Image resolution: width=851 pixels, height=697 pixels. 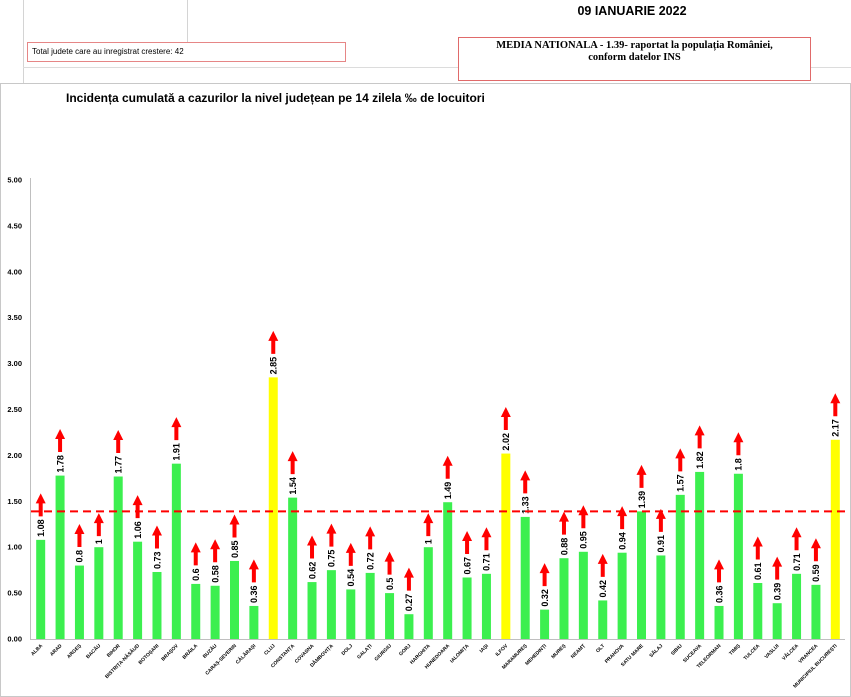 What do you see at coordinates (293, 486) in the screenshot?
I see `data-label: 1.54` at bounding box center [293, 486].